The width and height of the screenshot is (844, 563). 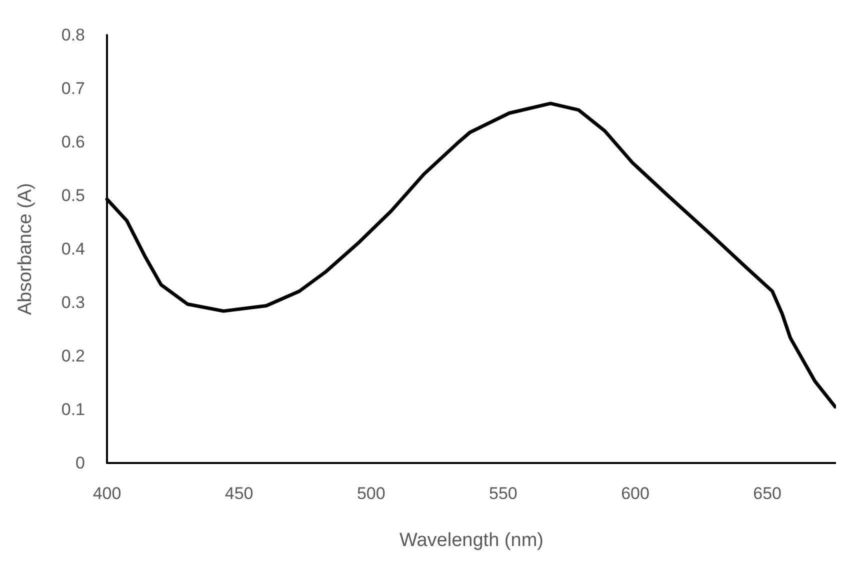 I want to click on y-tick-label: 0.3, so click(x=73, y=302).